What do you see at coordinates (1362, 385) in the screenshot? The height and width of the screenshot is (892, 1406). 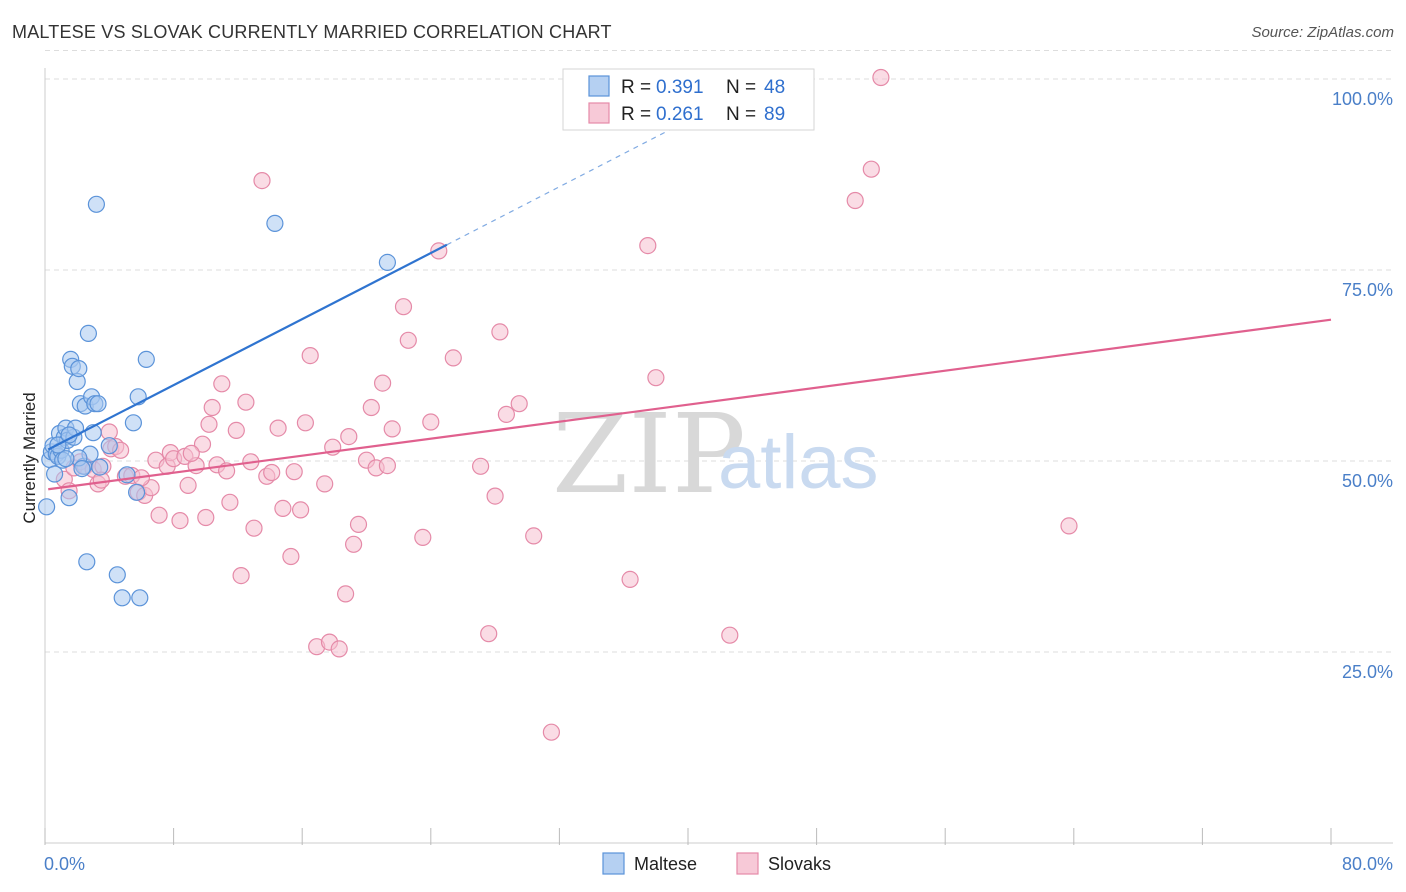 I see `y-tick-labels: 25.0% 50.0% 75.0% 100.0%` at bounding box center [1362, 385].